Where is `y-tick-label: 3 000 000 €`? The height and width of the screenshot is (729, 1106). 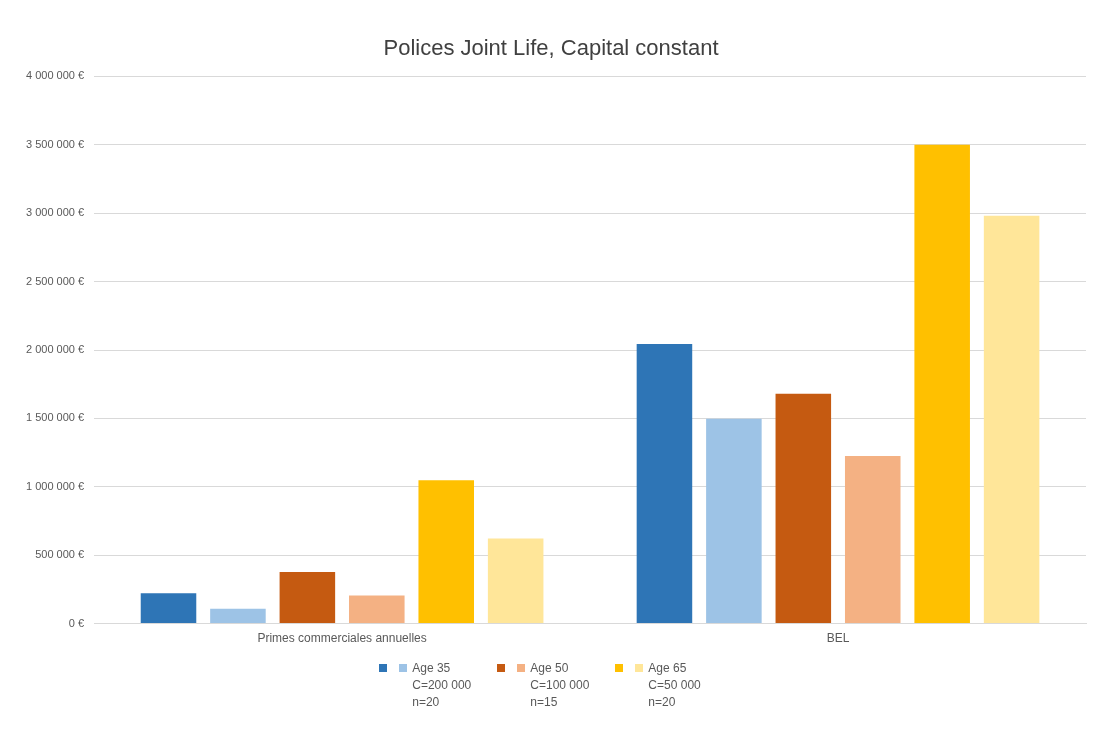
y-tick-label: 3 000 000 € is located at coordinates (55, 212).